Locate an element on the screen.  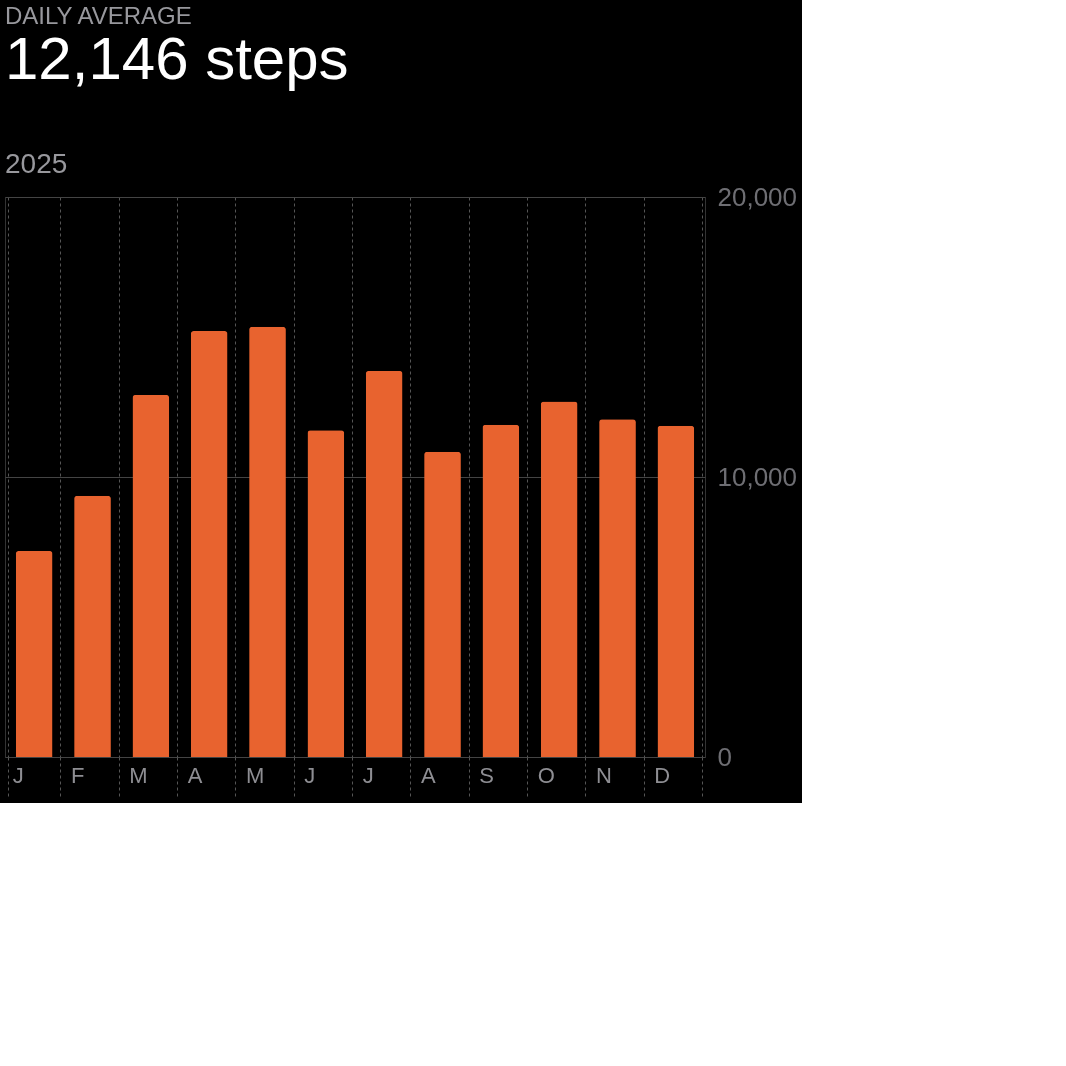
x-tick-label: N is located at coordinates (604, 775).